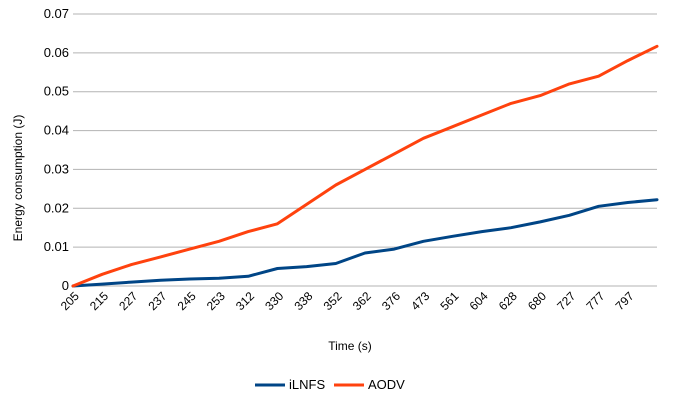 The height and width of the screenshot is (397, 673). What do you see at coordinates (56, 130) in the screenshot?
I see `y-tick-label: 0.04` at bounding box center [56, 130].